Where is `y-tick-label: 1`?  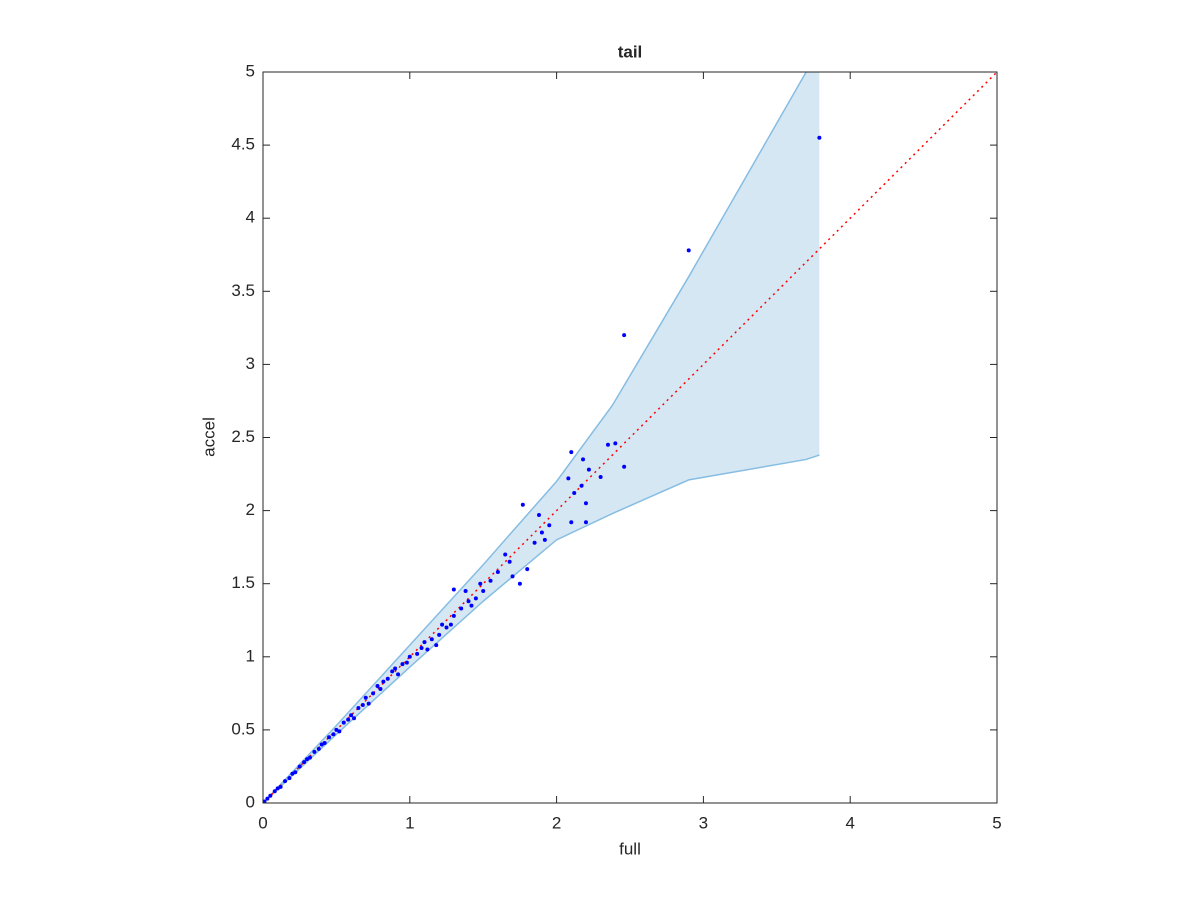 y-tick-label: 1 is located at coordinates (250, 655).